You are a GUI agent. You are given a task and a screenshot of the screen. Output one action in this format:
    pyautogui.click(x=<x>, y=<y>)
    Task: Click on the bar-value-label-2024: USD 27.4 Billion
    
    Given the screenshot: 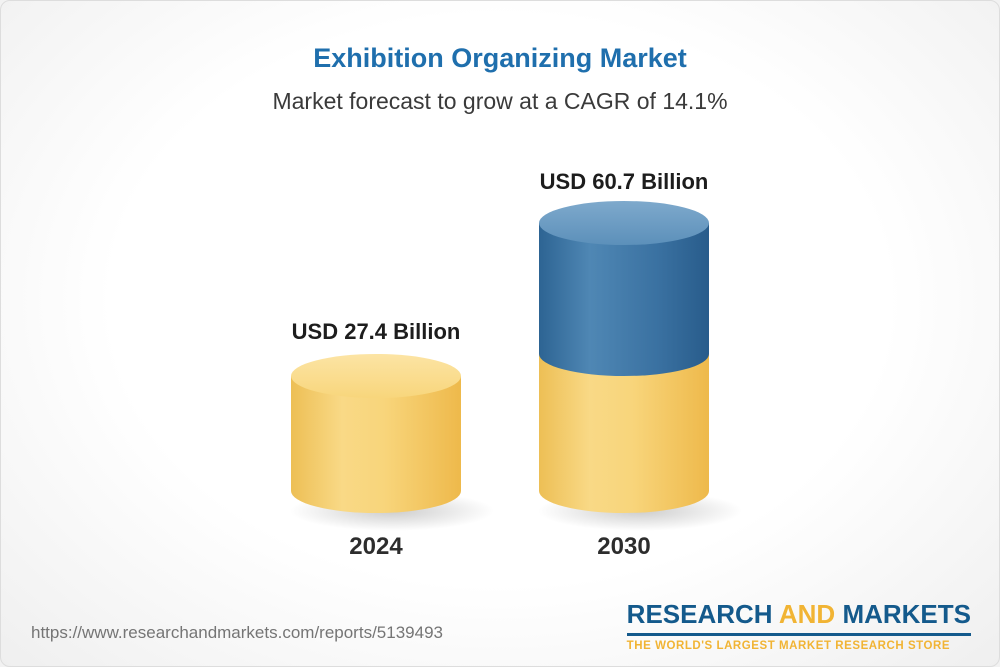 What is the action you would take?
    pyautogui.click(x=376, y=331)
    